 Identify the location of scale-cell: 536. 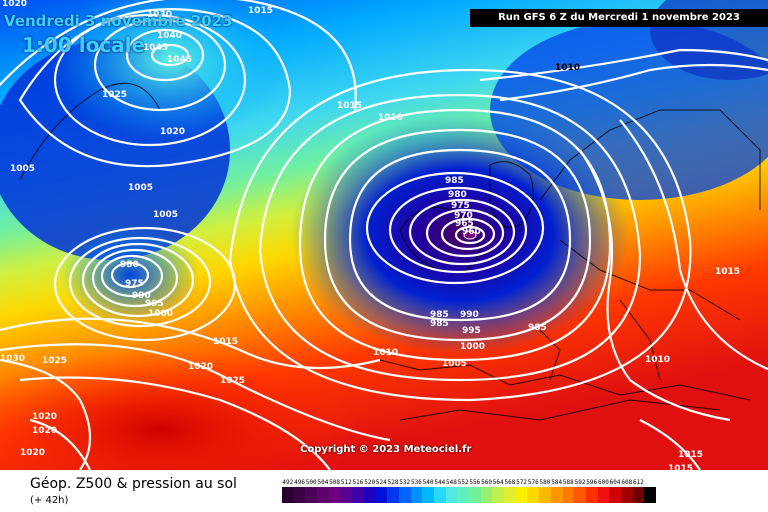
(416, 491).